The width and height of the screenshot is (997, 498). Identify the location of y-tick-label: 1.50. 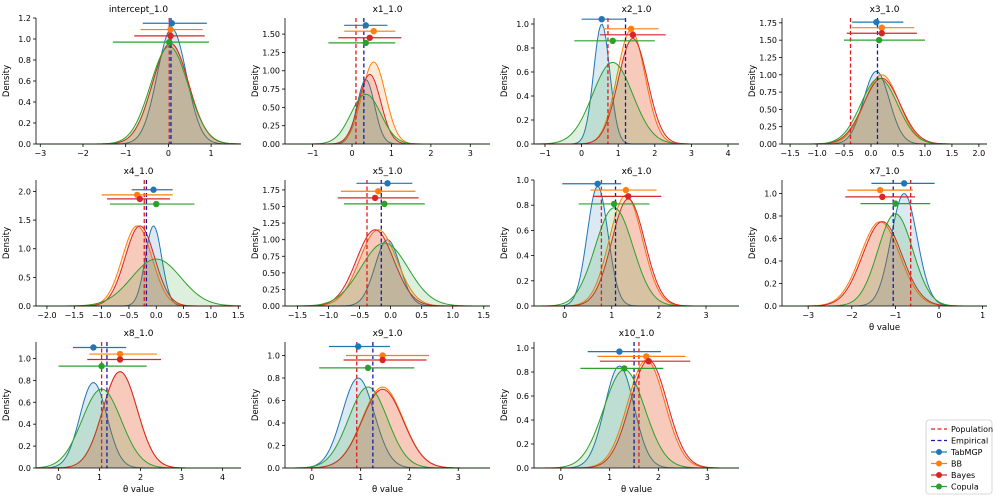
(271, 34).